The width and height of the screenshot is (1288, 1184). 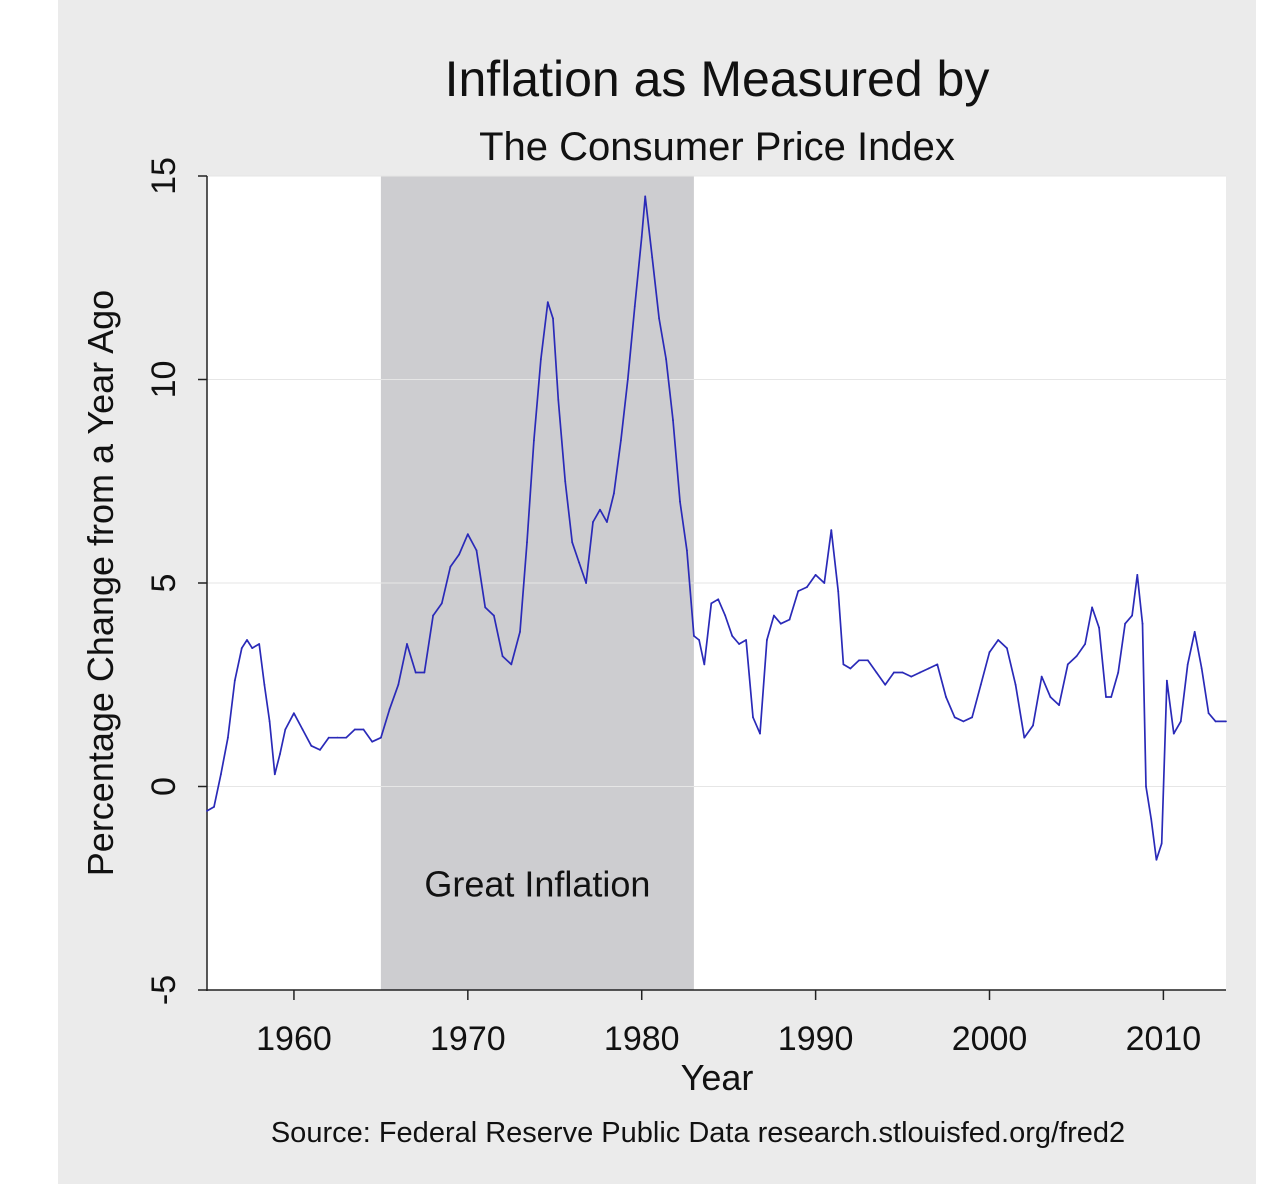 I want to click on y-tick-label-5: 5, so click(x=164, y=583).